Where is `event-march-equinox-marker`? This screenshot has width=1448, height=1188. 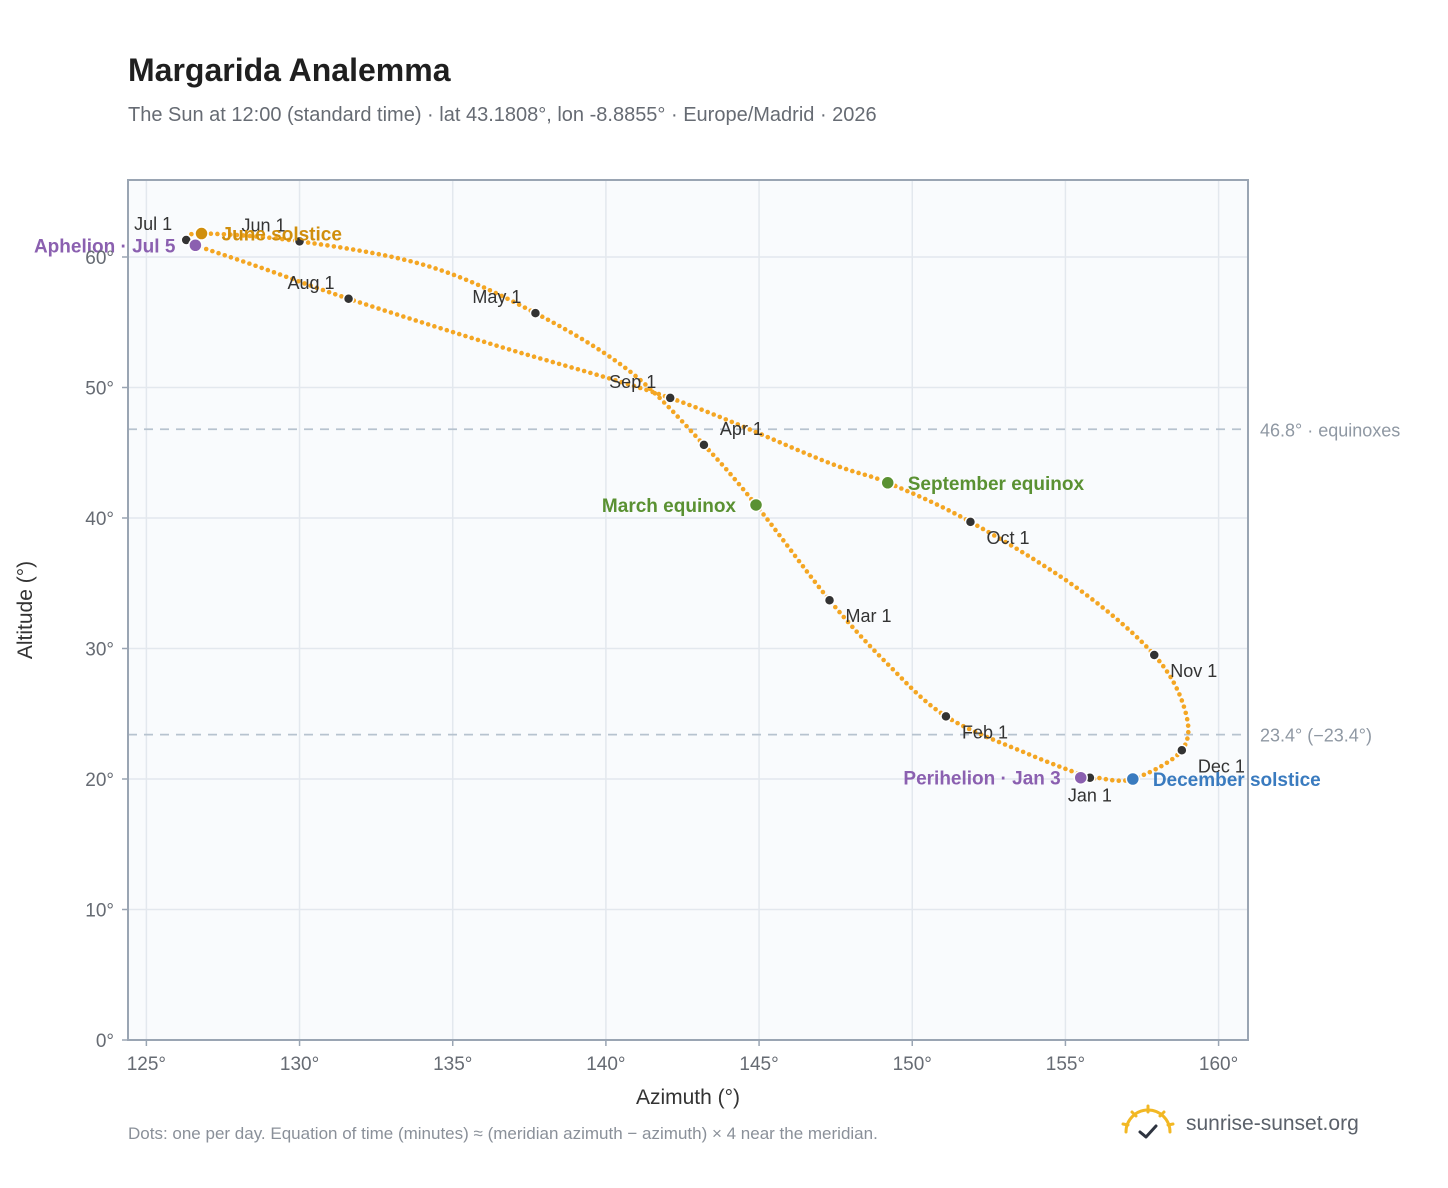
event-march-equinox-marker is located at coordinates (756, 505).